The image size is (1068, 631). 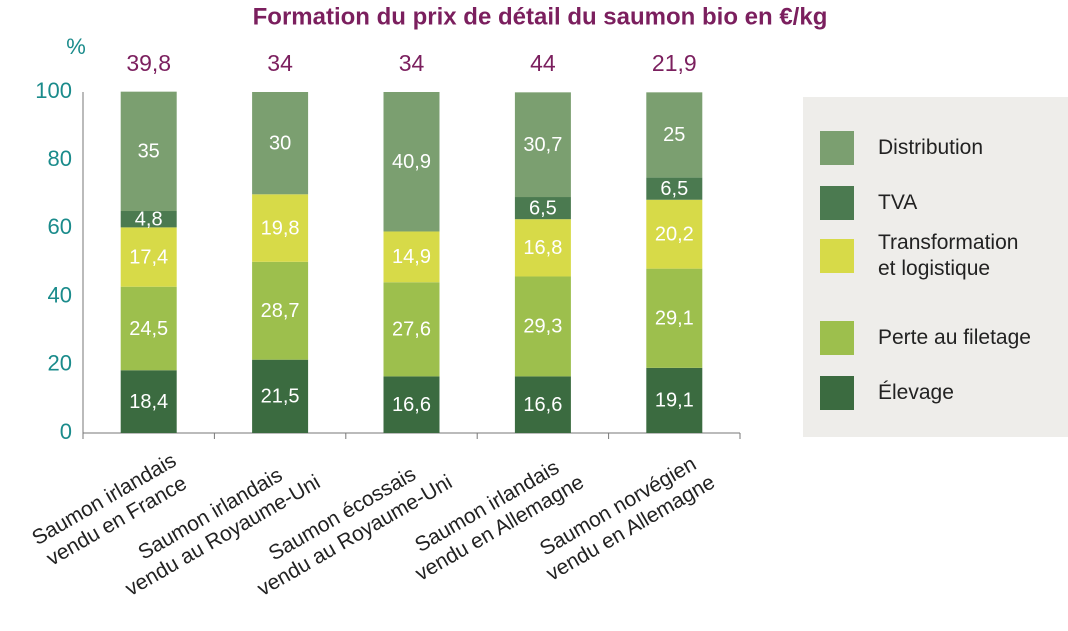 I want to click on legend-label: Élevage, so click(x=916, y=392).